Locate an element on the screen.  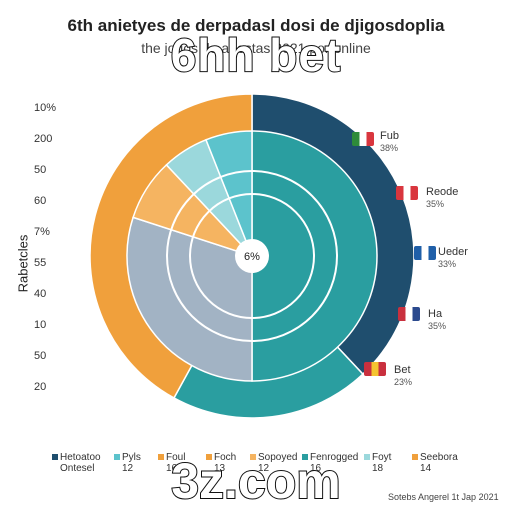
side-label: Reode is located at coordinates (442, 192).